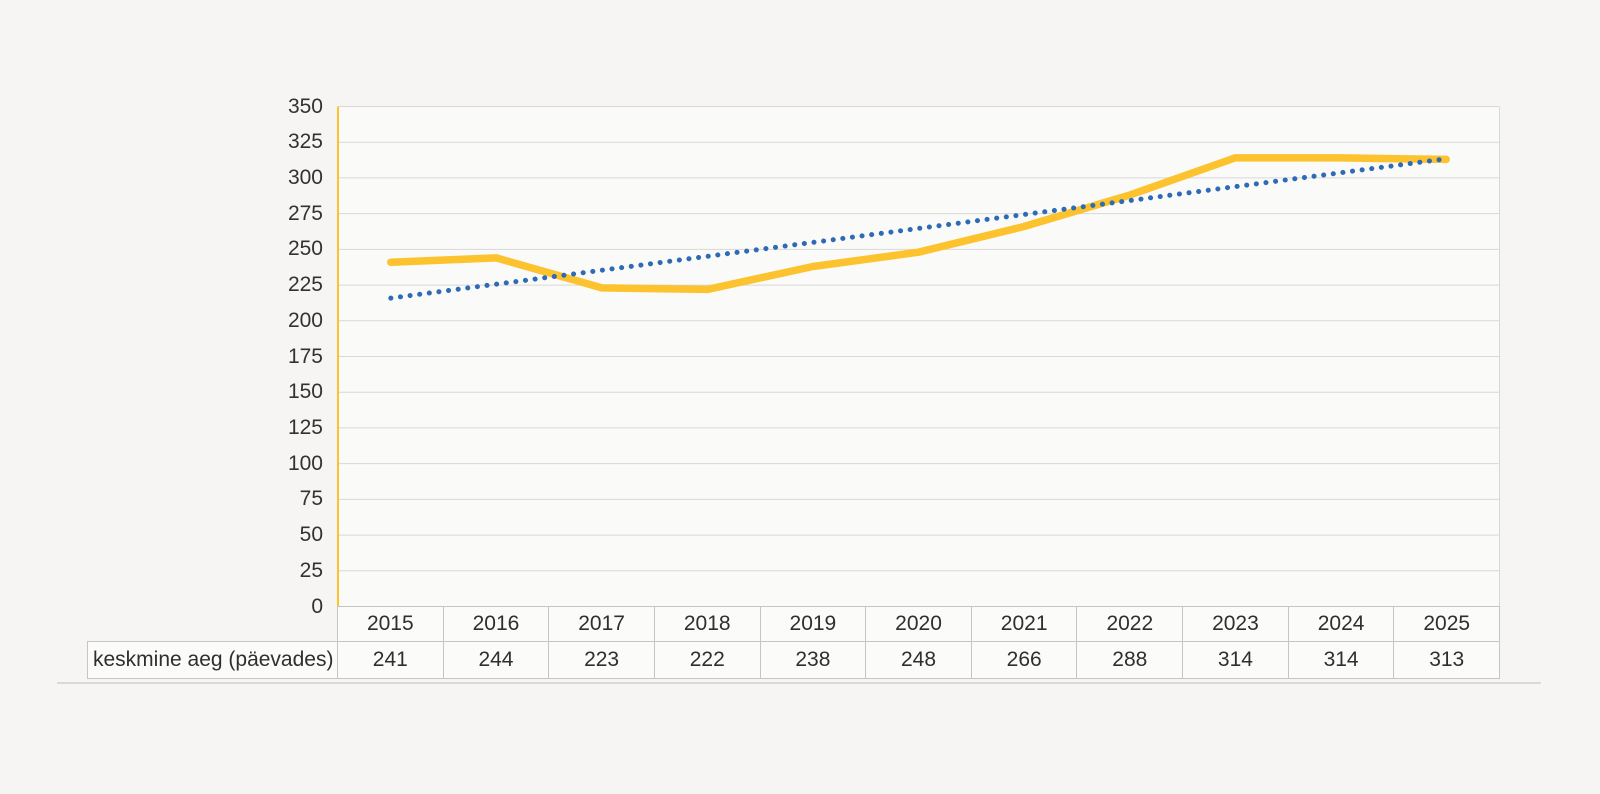  Describe the element at coordinates (601, 660) in the screenshot. I see `value-cell: 223` at that location.